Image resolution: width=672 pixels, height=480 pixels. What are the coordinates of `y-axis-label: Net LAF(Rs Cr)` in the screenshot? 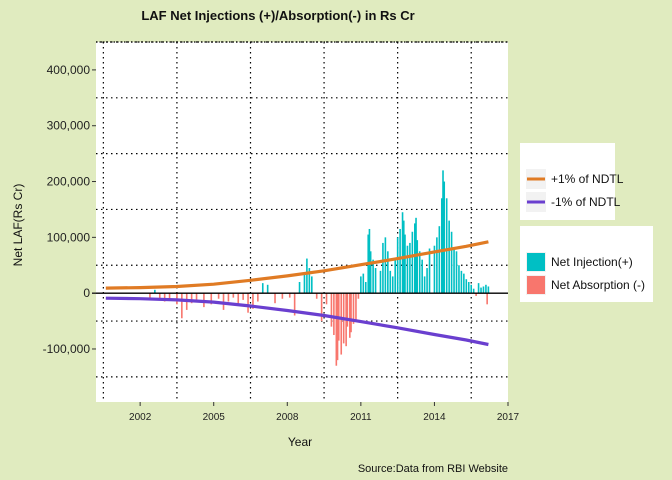 It's located at (18, 225).